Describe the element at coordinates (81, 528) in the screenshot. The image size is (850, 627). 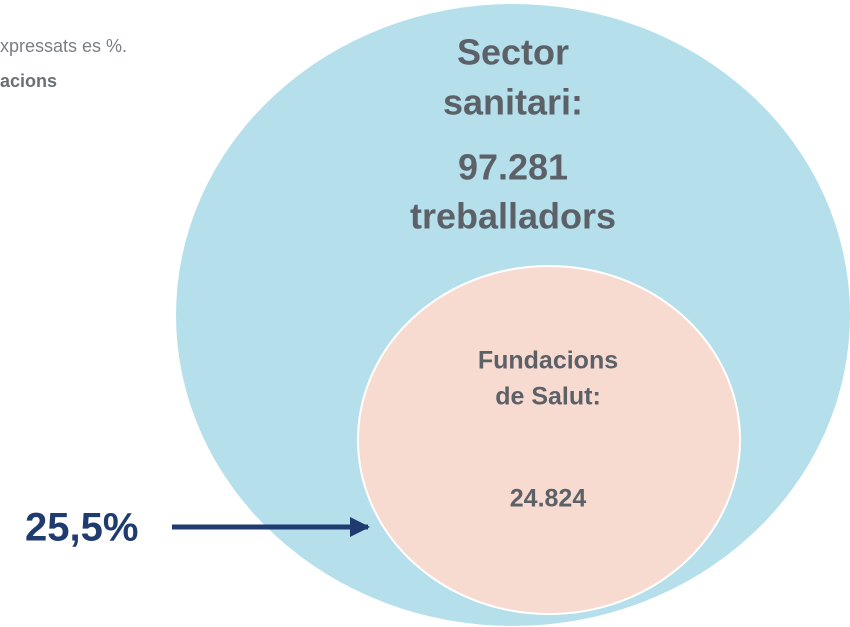
I see `share-label: 25,5%` at that location.